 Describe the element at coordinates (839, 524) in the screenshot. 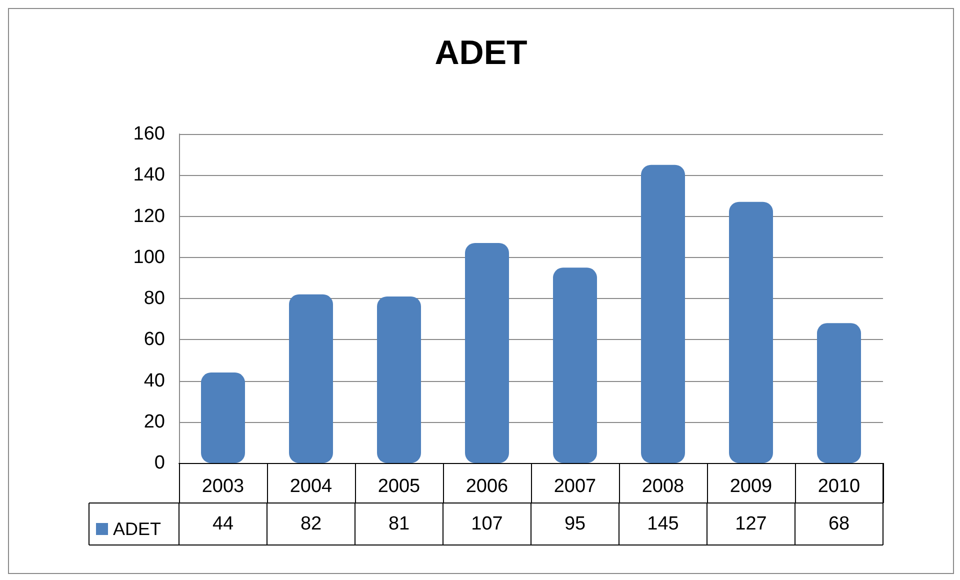

I see `data-label: 68` at that location.